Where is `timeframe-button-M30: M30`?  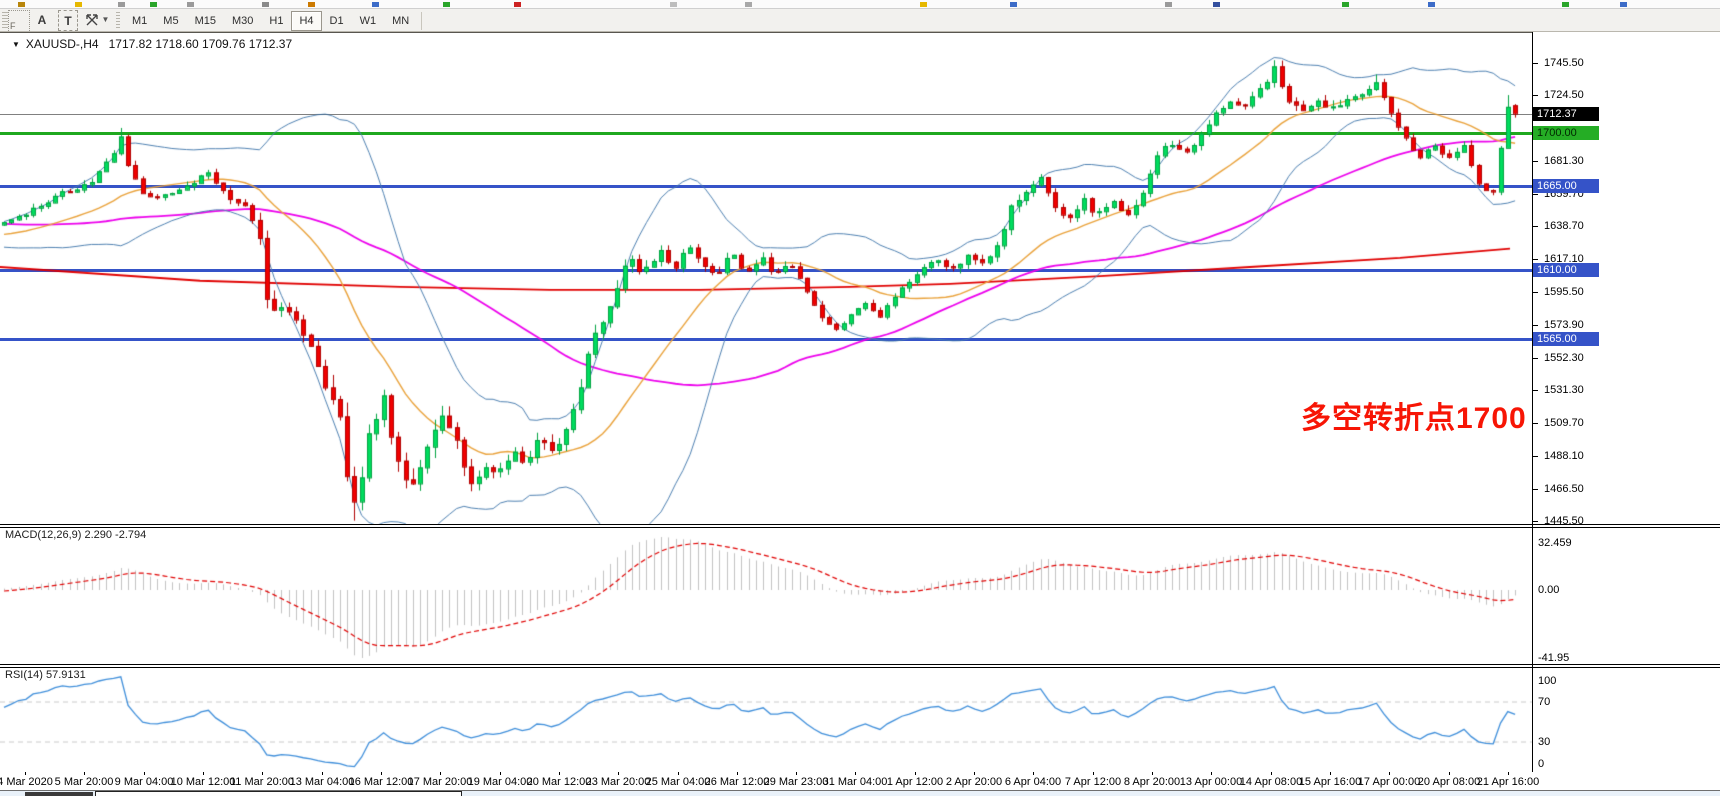
timeframe-button-M30: M30 is located at coordinates (242, 21).